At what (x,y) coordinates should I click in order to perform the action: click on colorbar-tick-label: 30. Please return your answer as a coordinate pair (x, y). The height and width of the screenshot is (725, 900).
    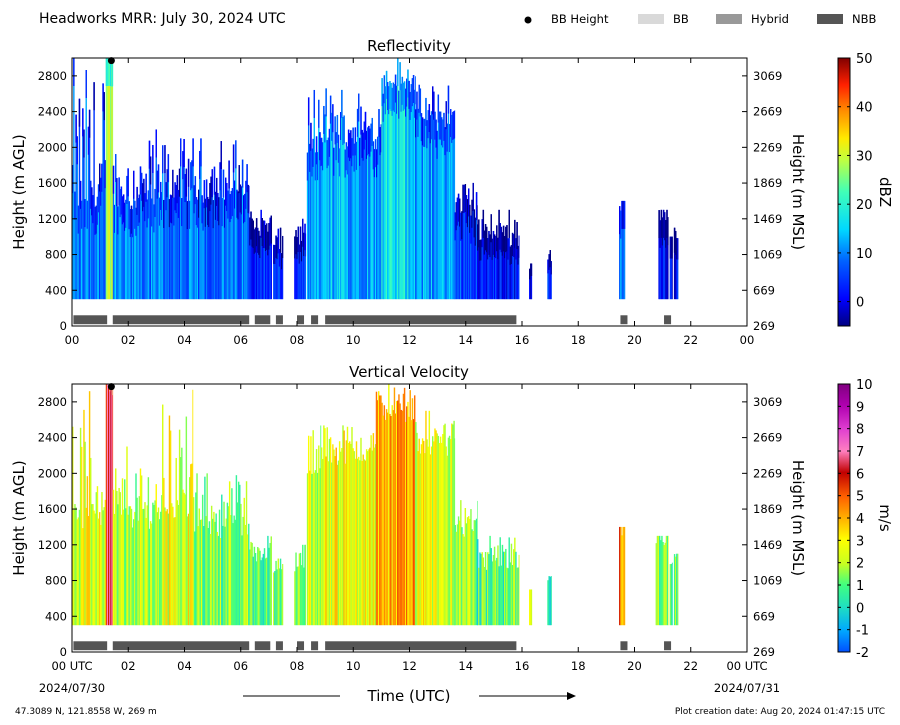
    Looking at the image, I should click on (864, 156).